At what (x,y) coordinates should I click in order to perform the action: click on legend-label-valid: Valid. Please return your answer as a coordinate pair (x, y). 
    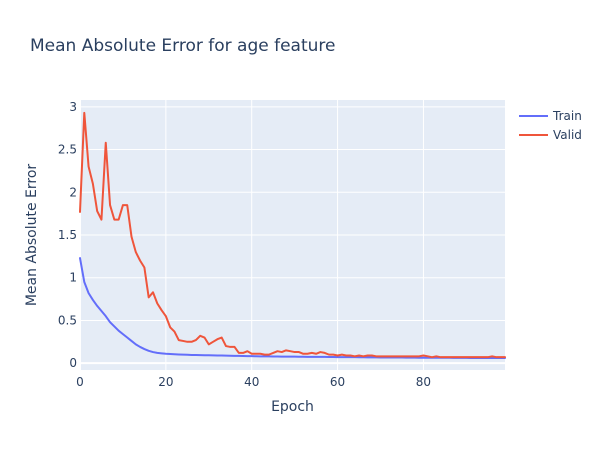
    Looking at the image, I should click on (567, 135).